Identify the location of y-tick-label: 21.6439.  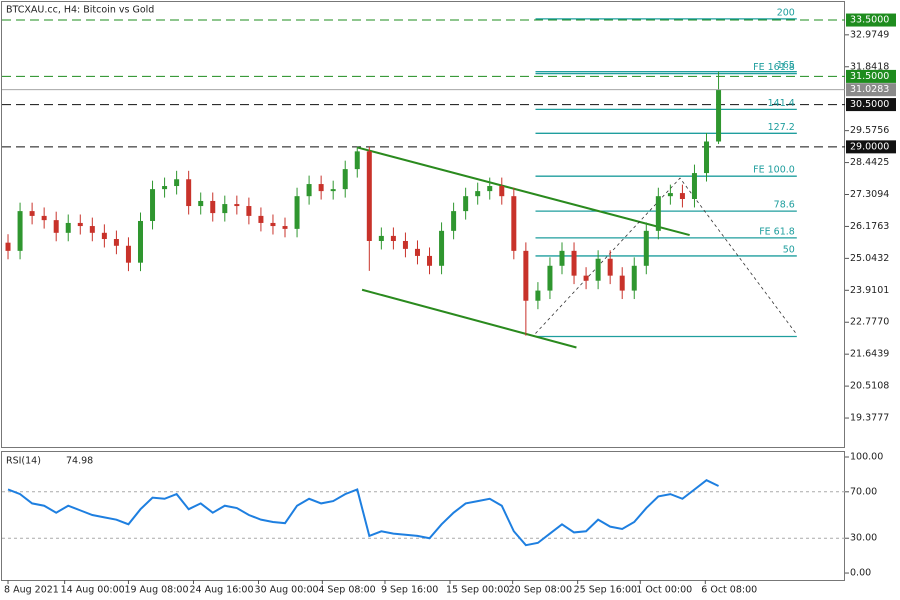
(869, 354).